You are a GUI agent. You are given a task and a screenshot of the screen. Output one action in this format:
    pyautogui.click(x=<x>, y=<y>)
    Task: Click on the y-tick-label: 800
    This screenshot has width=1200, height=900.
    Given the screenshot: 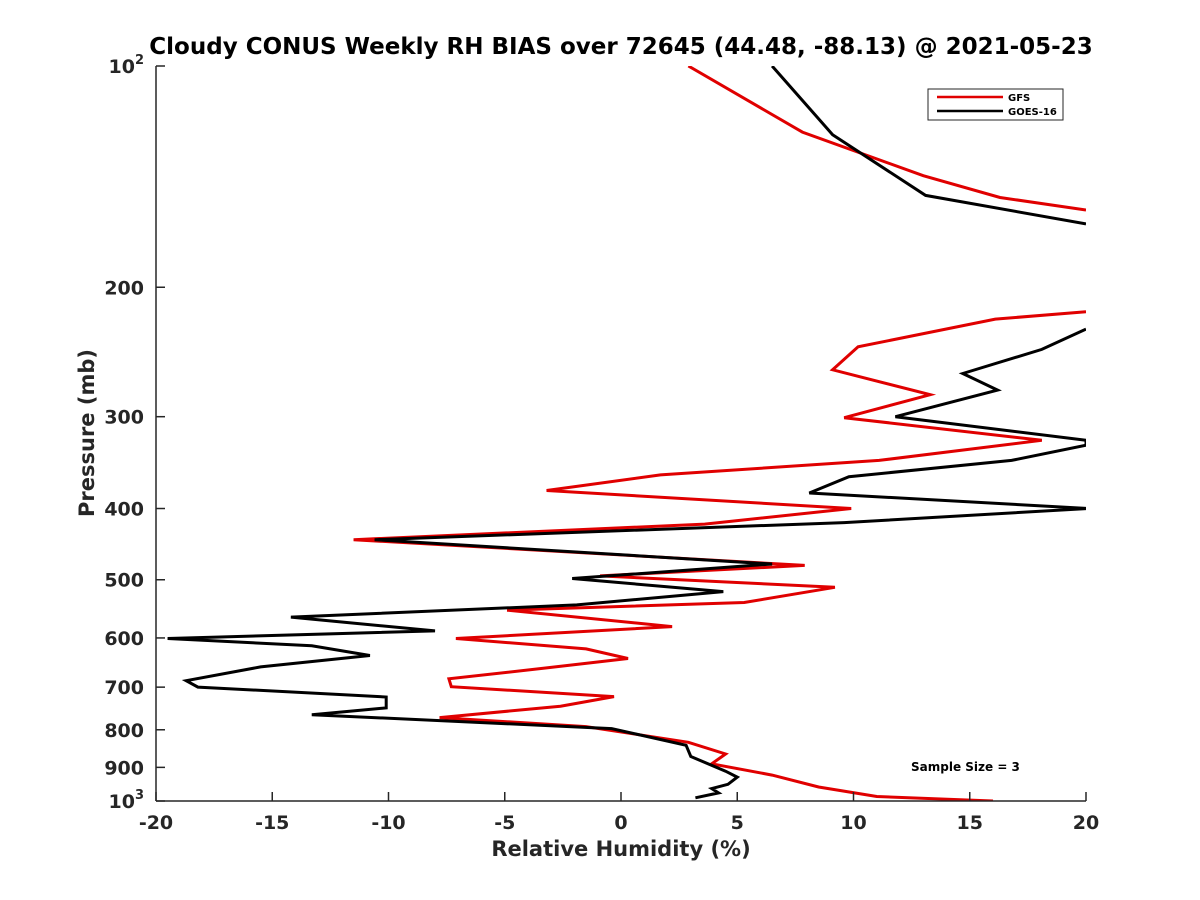 What is the action you would take?
    pyautogui.click(x=124, y=731)
    